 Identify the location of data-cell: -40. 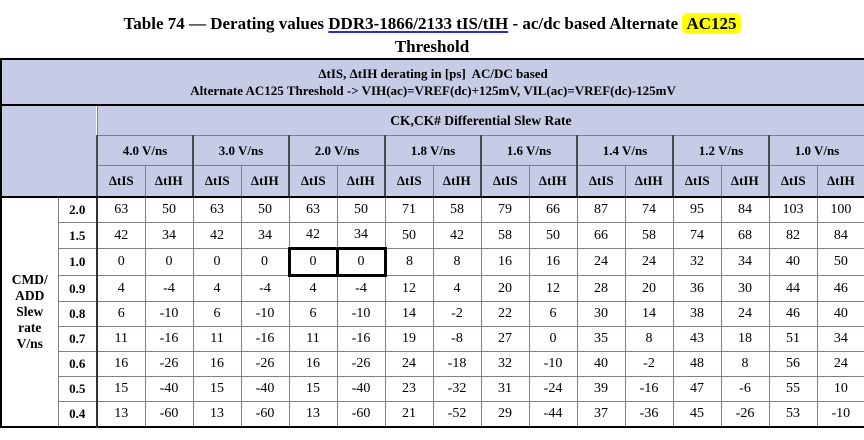
(169, 389).